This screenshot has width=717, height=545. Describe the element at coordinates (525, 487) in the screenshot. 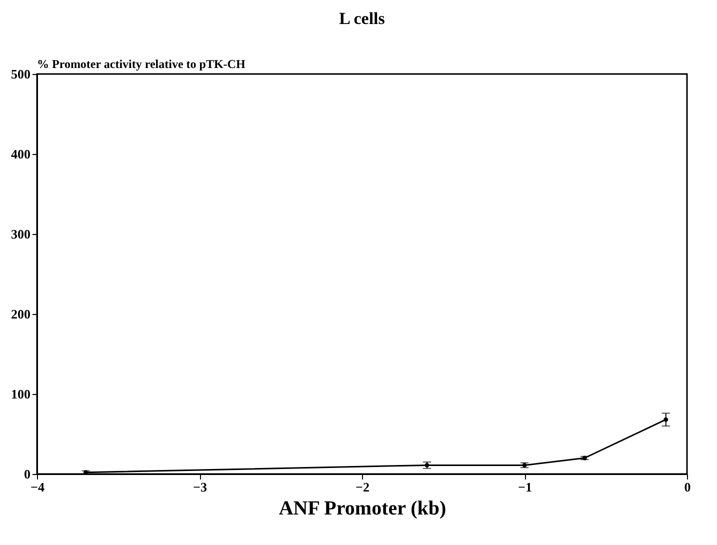

I see `x-tick-label: −1` at that location.